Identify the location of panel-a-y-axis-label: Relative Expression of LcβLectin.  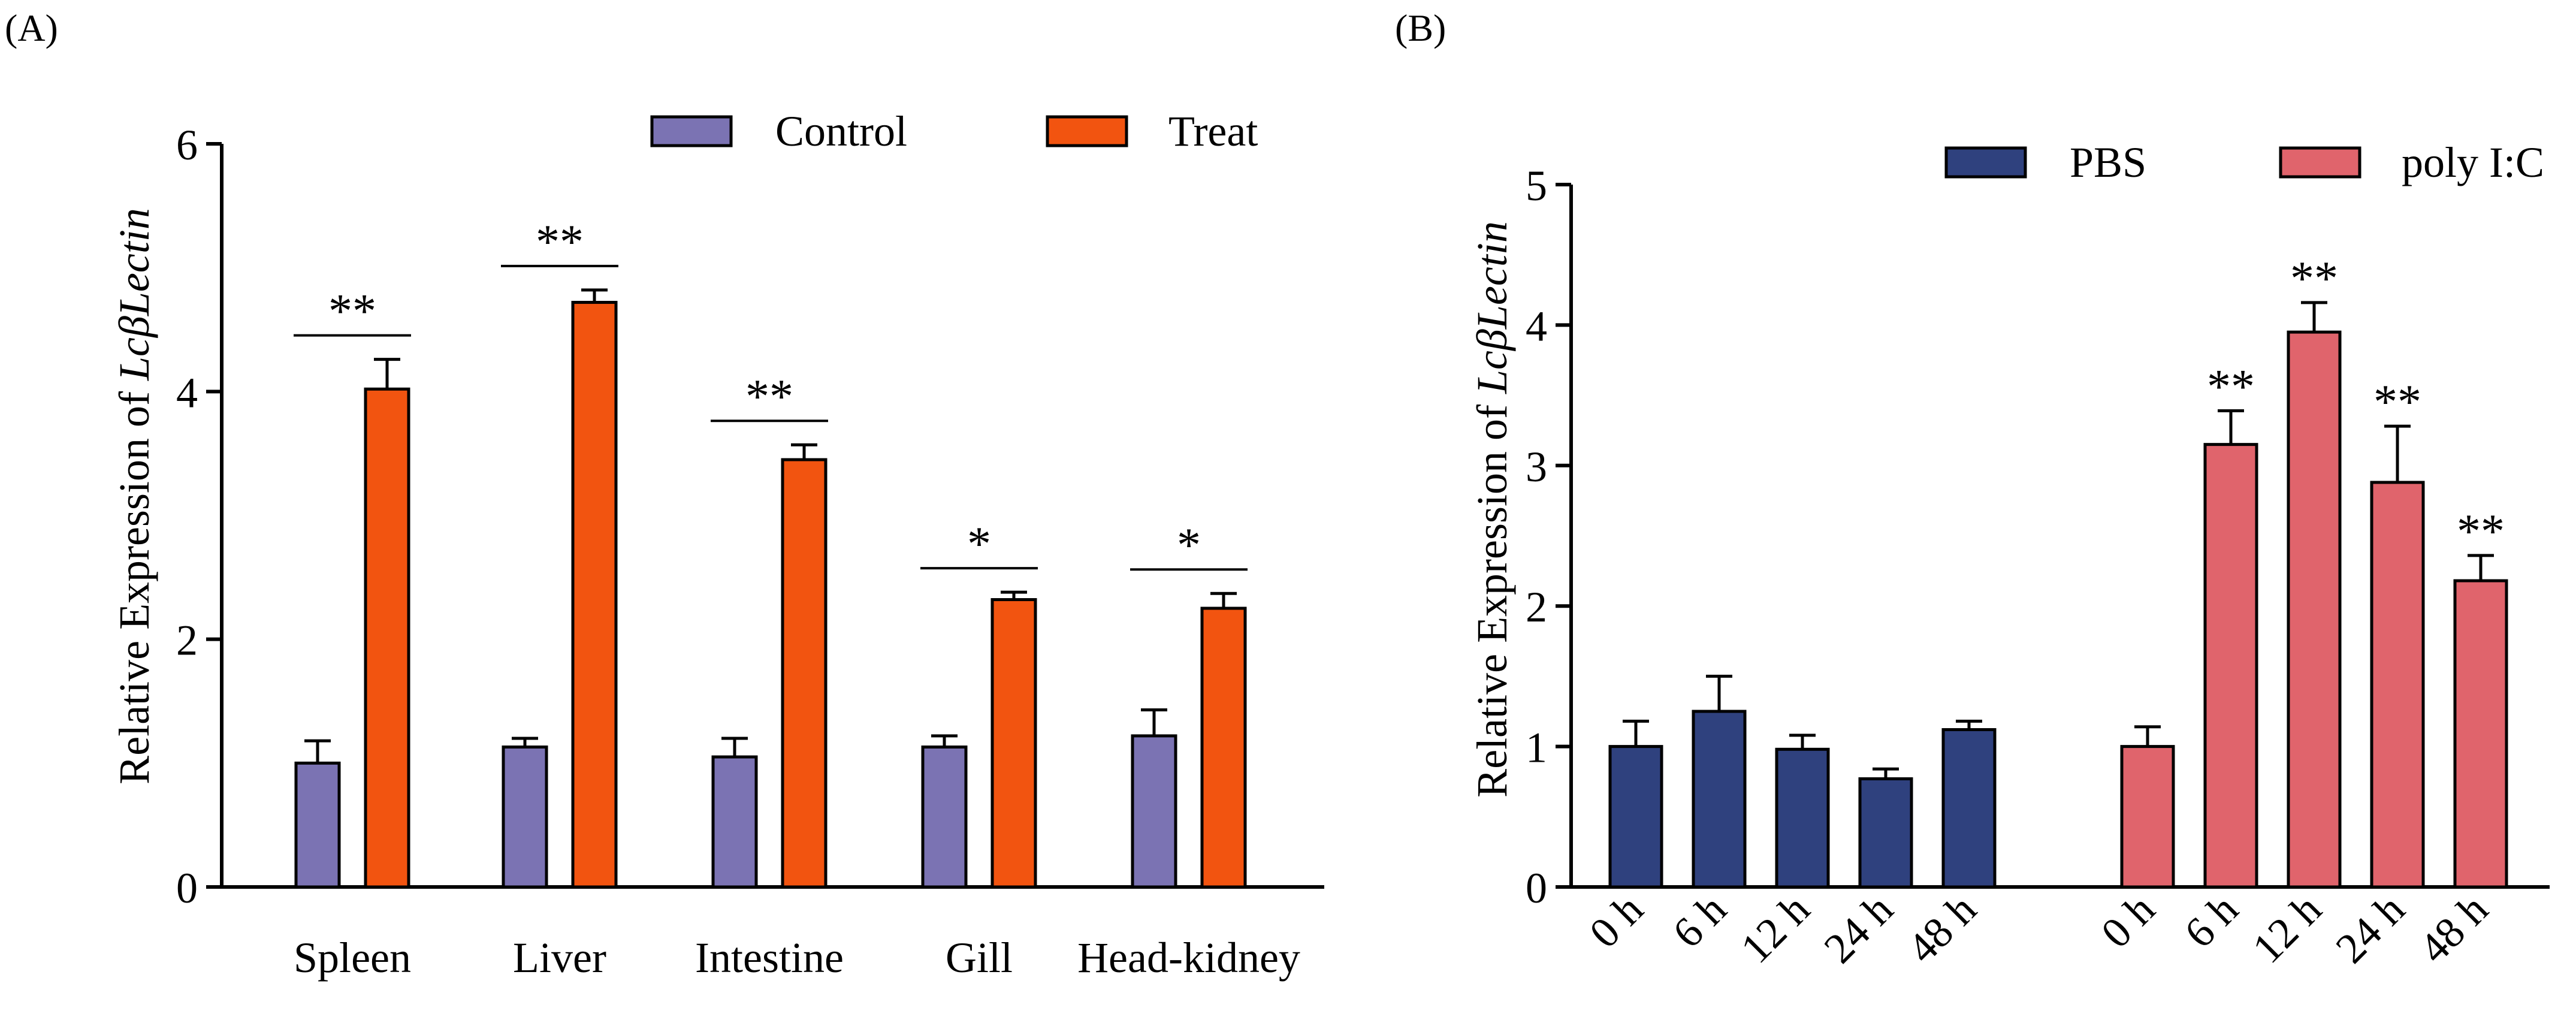
(134, 496).